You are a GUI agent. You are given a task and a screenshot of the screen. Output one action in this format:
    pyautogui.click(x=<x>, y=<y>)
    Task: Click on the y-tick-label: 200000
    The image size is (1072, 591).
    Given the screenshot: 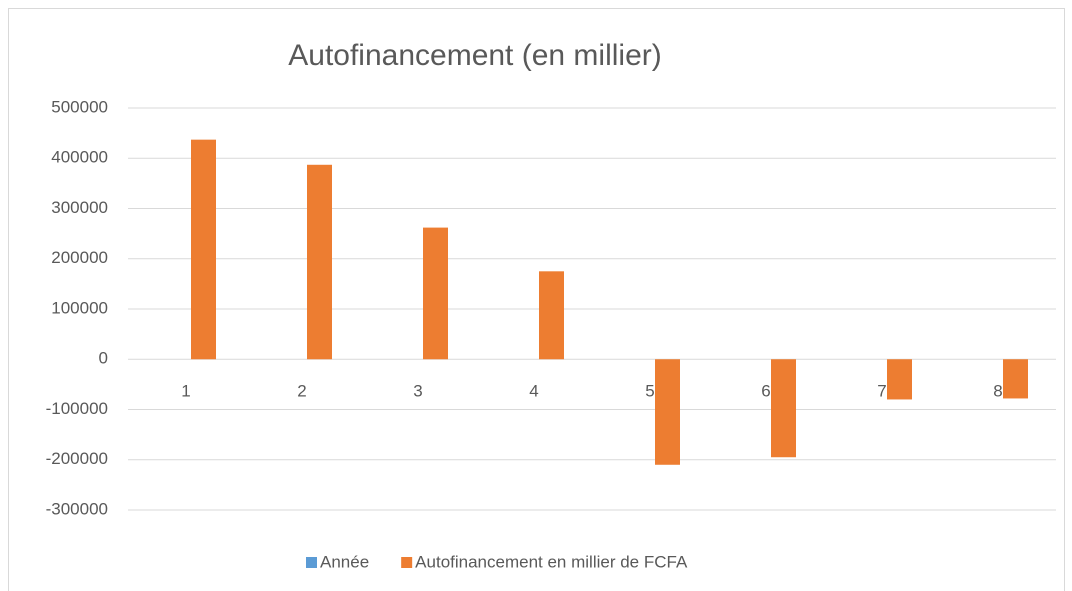 What is the action you would take?
    pyautogui.click(x=79, y=257)
    